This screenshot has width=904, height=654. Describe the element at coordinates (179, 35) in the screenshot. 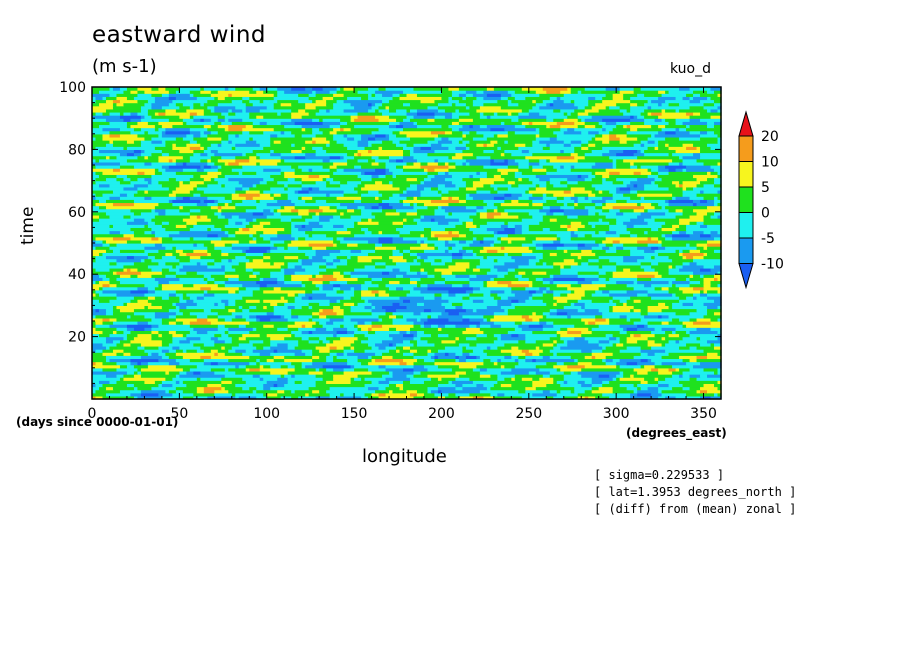

I see `chart-title: eastward wind` at that location.